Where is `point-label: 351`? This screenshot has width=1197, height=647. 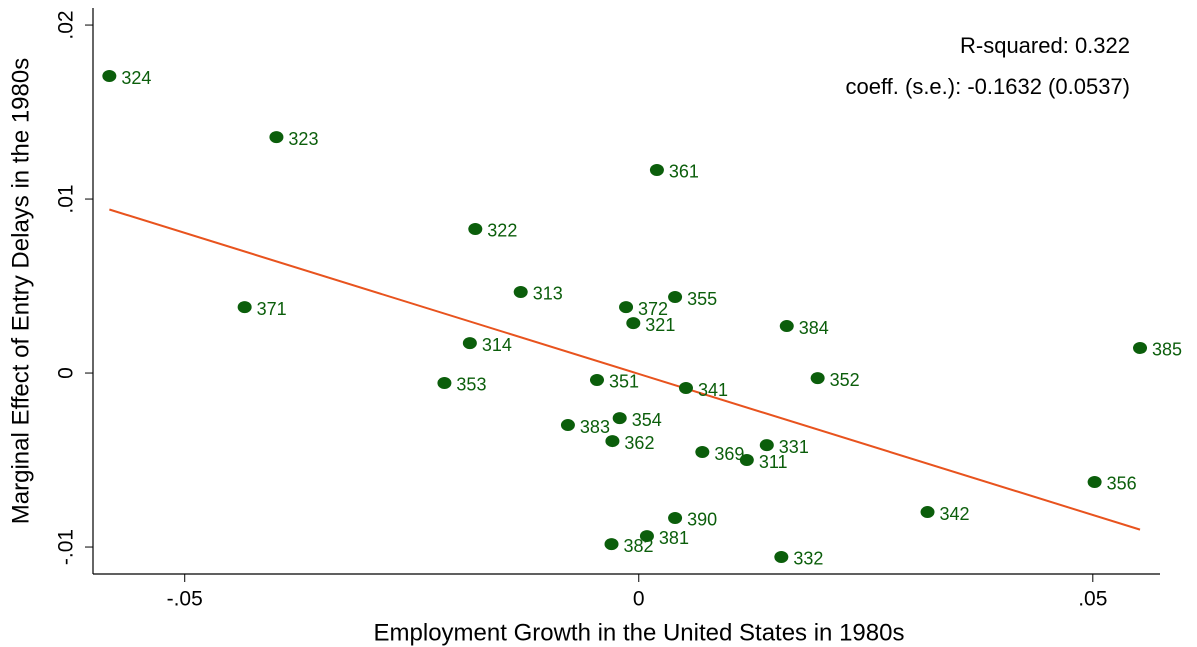
point-label: 351 is located at coordinates (624, 382).